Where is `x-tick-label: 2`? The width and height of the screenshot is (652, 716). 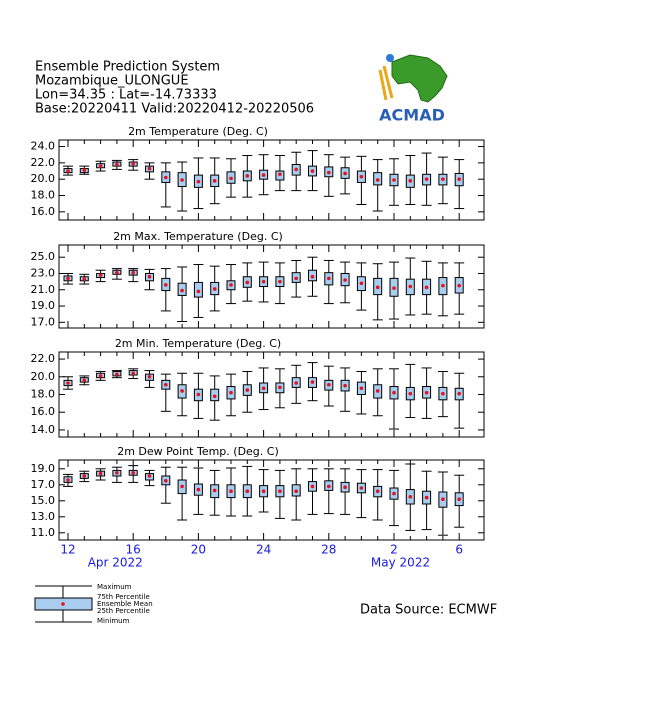 x-tick-label: 2 is located at coordinates (394, 550).